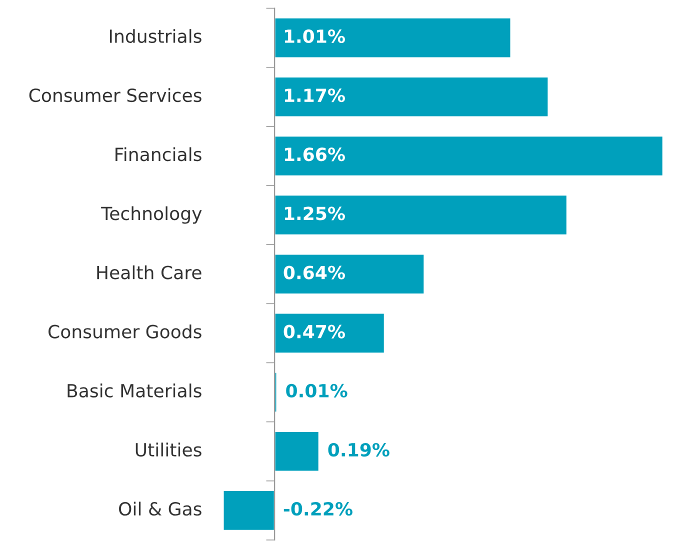 The width and height of the screenshot is (691, 551). What do you see at coordinates (159, 154) in the screenshot?
I see `y-tick-label: Financials` at bounding box center [159, 154].